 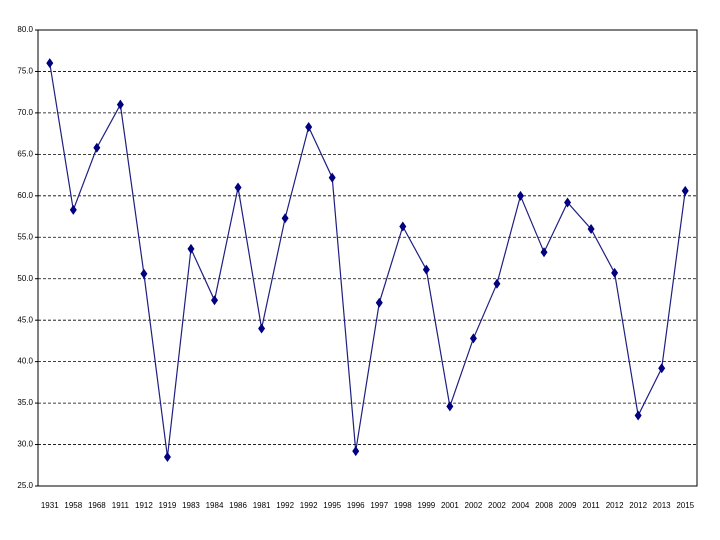 What do you see at coordinates (591, 505) in the screenshot?
I see `x-tick-label: 2011` at bounding box center [591, 505].